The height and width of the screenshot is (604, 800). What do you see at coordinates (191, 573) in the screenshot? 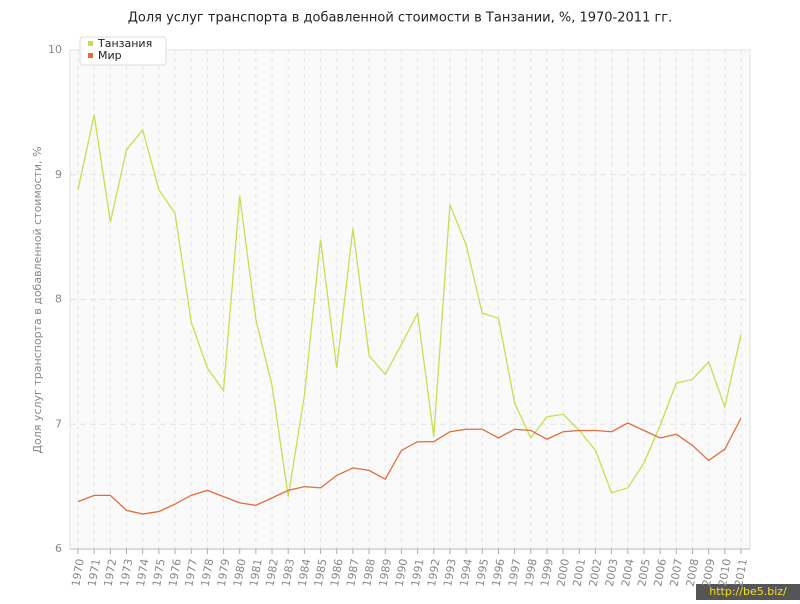
I see `x-tick-label: 1977` at bounding box center [191, 573].